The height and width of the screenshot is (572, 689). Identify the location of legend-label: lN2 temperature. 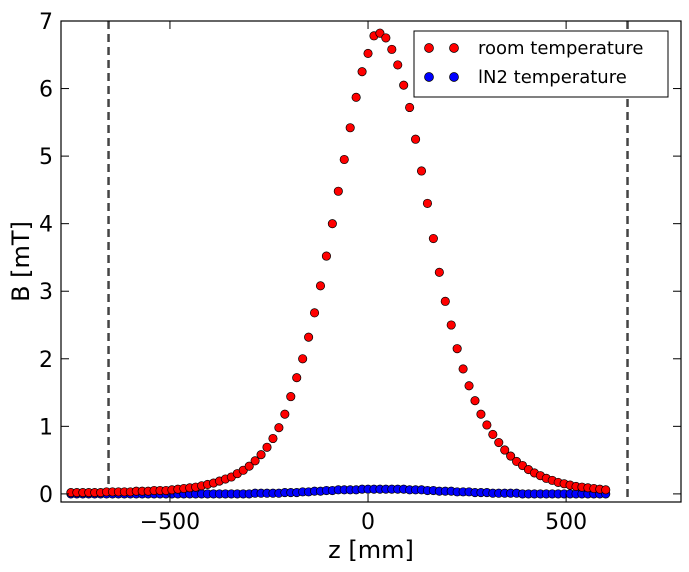
(552, 77).